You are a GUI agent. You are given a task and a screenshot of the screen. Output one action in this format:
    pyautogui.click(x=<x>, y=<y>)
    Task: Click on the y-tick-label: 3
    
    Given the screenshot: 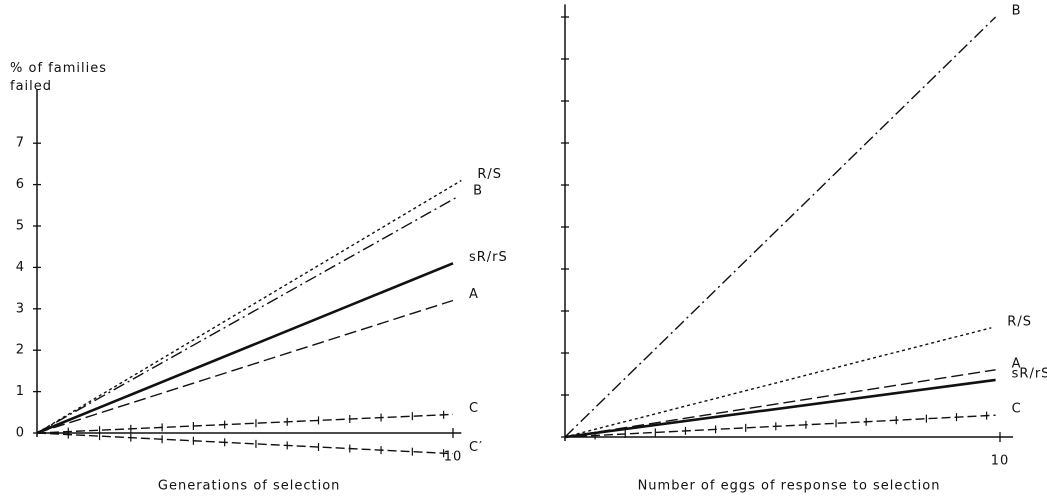 What is the action you would take?
    pyautogui.click(x=20, y=308)
    